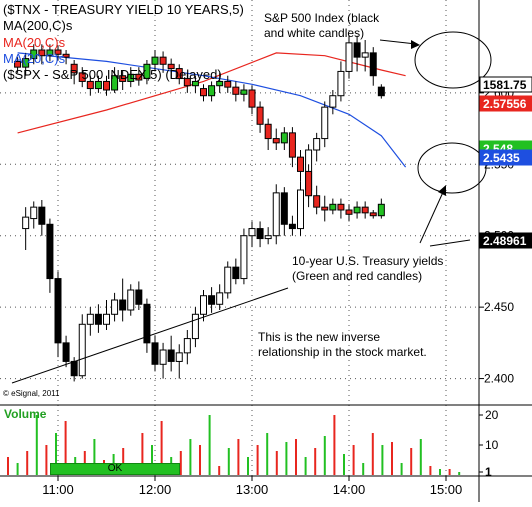 This screenshot has height=507, width=532. Describe the element at coordinates (349, 489) in the screenshot. I see `time-tick-label-3: 14:00` at that location.